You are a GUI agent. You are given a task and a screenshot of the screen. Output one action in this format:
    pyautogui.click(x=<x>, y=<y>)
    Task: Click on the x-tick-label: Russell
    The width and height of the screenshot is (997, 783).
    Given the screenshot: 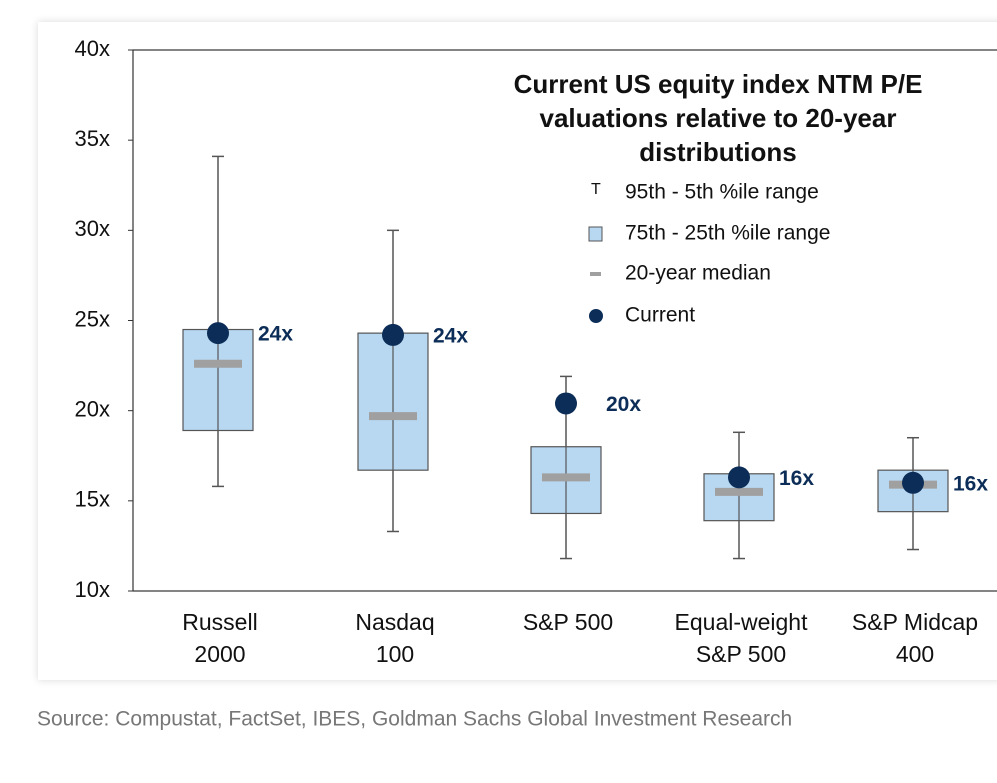 What is the action you would take?
    pyautogui.click(x=219, y=622)
    